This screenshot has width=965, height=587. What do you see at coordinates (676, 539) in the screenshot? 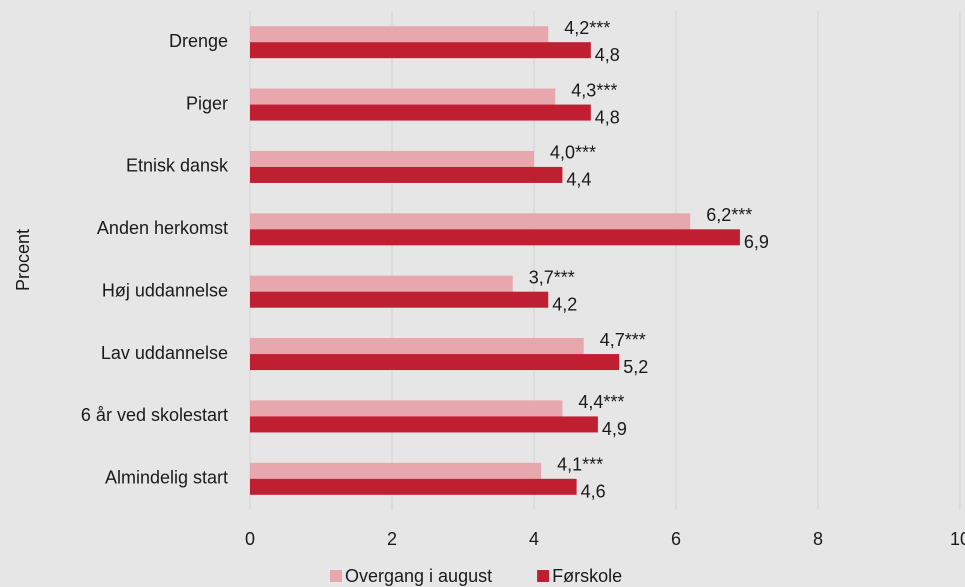
I see `x-tick-label: 6` at bounding box center [676, 539].